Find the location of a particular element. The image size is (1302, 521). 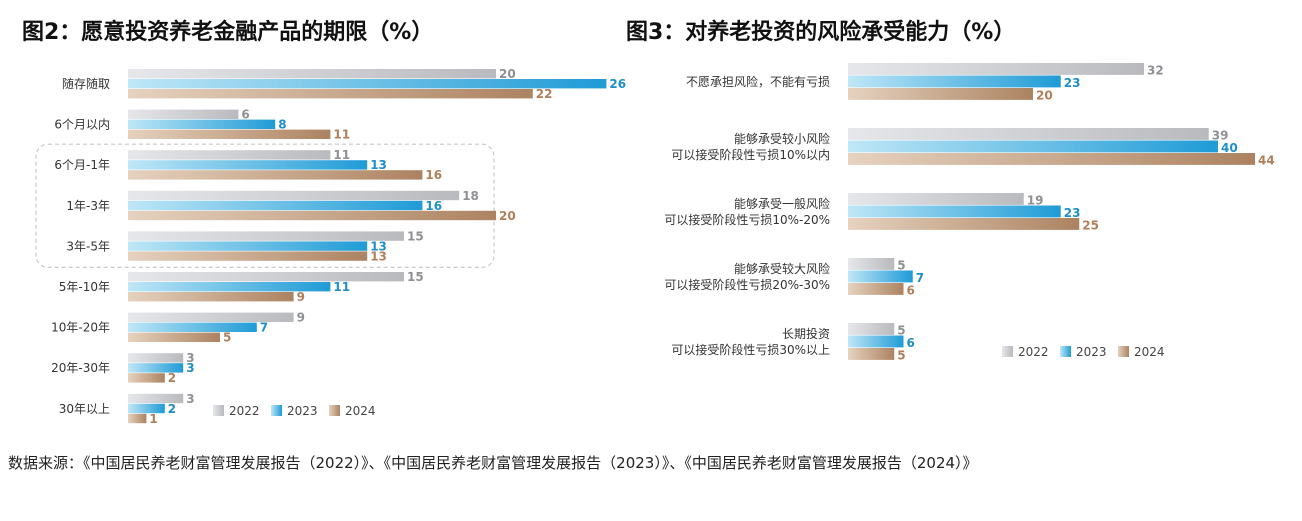

category-label: 20年-30年 is located at coordinates (80, 368).